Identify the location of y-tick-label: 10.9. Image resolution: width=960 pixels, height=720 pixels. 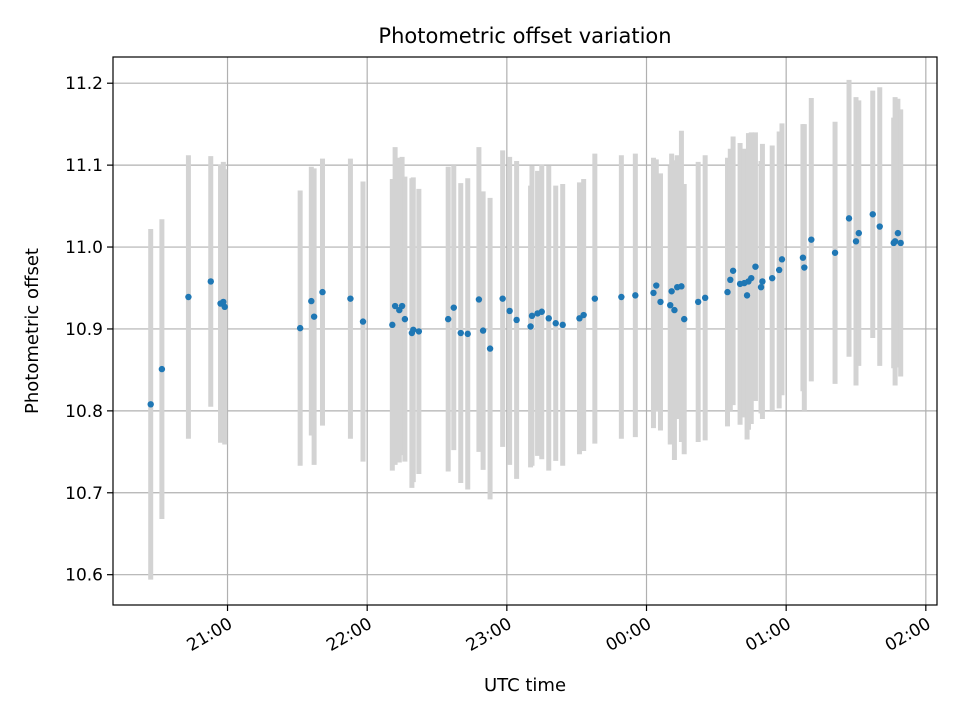
(84, 330).